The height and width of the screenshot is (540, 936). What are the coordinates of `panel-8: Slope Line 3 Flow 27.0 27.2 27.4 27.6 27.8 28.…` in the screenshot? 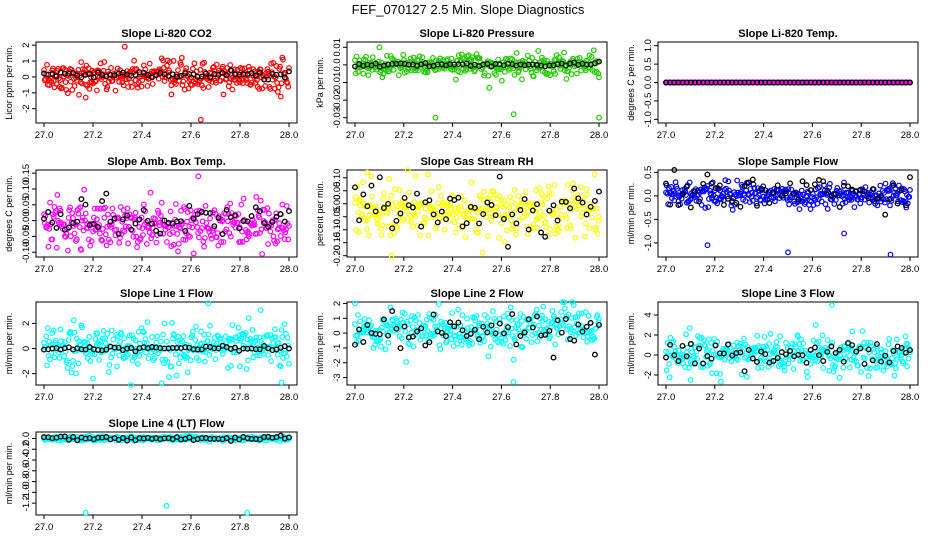 It's located at (772, 345).